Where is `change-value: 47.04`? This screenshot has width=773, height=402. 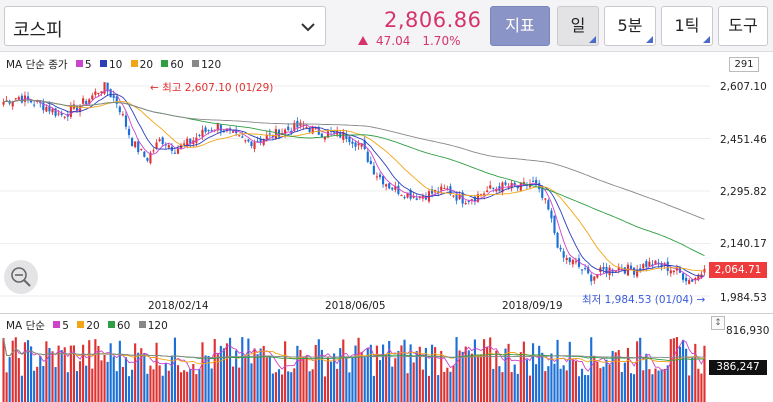 change-value: 47.04 is located at coordinates (393, 41).